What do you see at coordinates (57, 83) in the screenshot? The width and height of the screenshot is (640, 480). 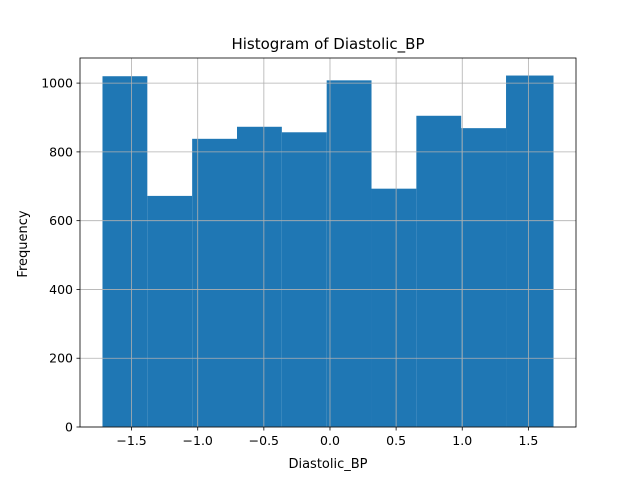 I see `y-tick-label: 1000` at bounding box center [57, 83].